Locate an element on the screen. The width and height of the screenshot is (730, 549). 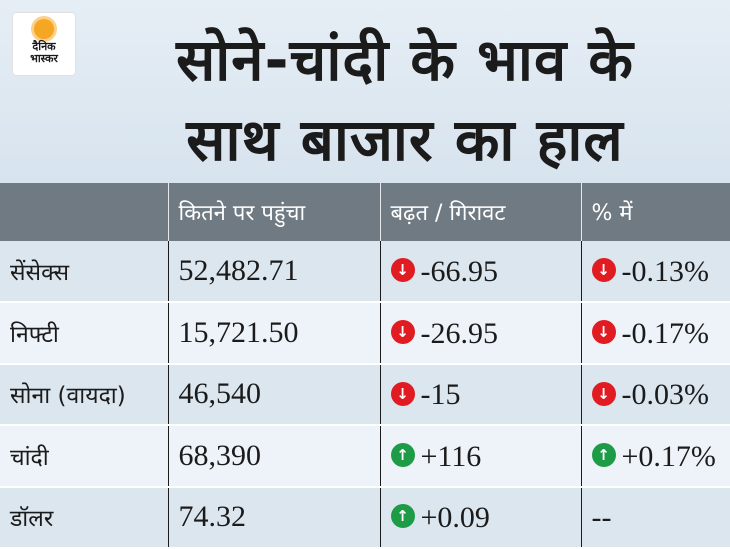
title-line-2: साथ बाजार का हाल is located at coordinates (405, 140).